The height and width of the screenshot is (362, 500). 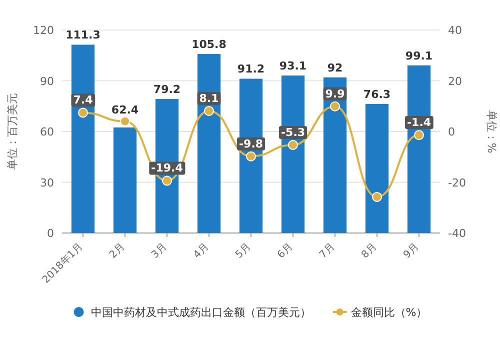 I want to click on x-tick-label: 5月, so click(x=244, y=251).